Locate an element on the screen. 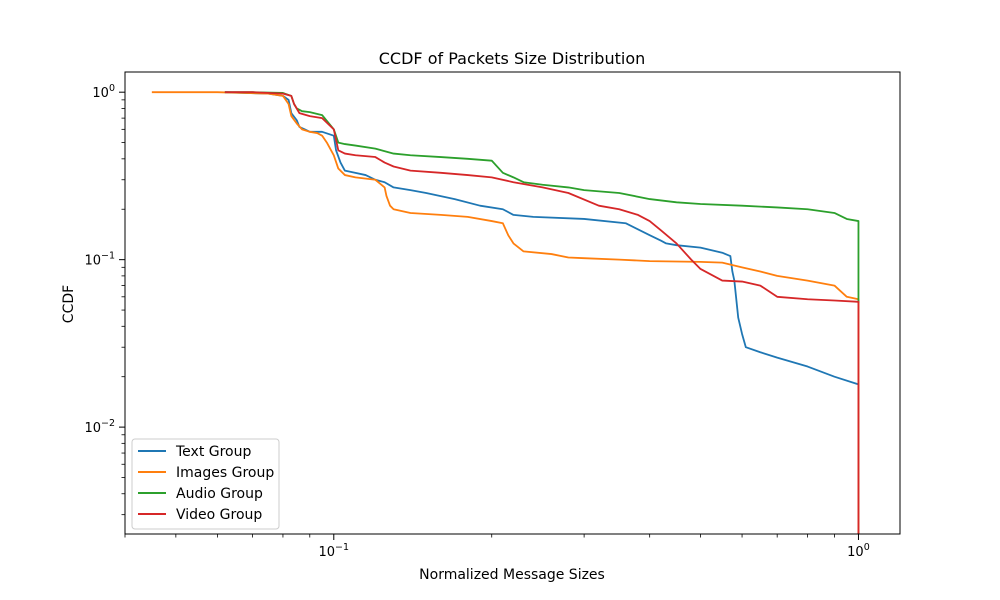 This screenshot has width=1000, height=600. chart-title: CCDF of Packets Size Distribution is located at coordinates (512, 58).